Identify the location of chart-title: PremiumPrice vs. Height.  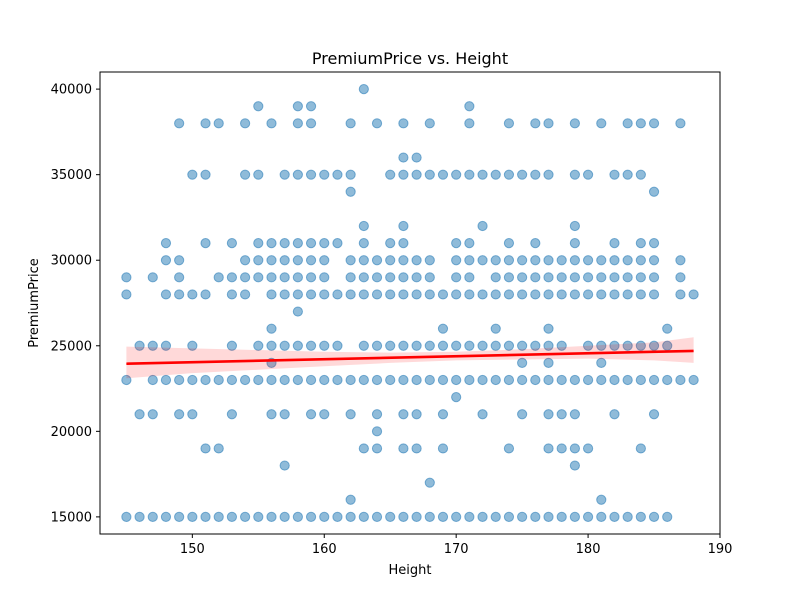
(410, 58).